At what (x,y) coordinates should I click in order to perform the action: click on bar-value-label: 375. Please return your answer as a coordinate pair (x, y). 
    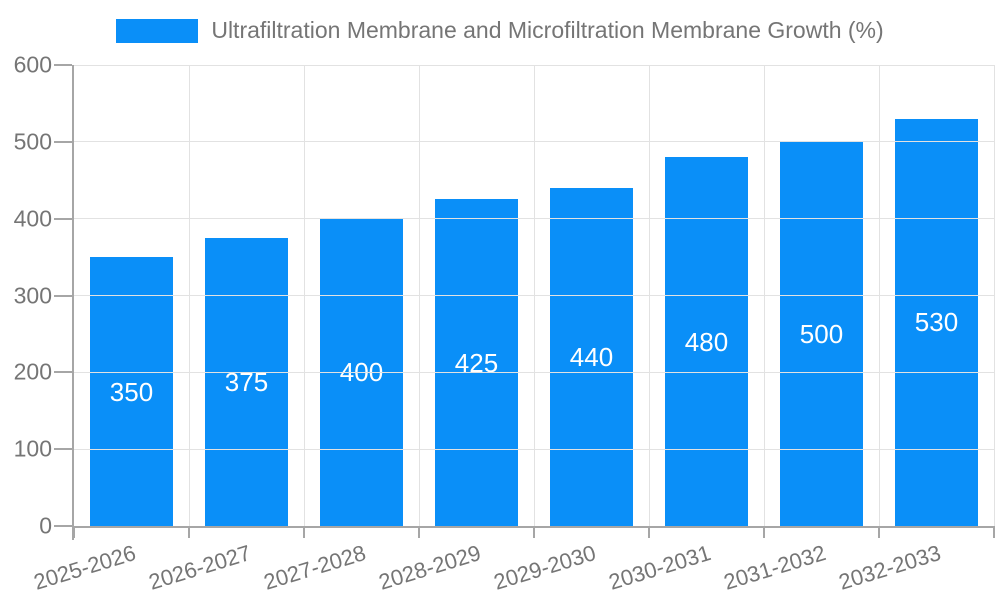
    Looking at the image, I should click on (246, 381).